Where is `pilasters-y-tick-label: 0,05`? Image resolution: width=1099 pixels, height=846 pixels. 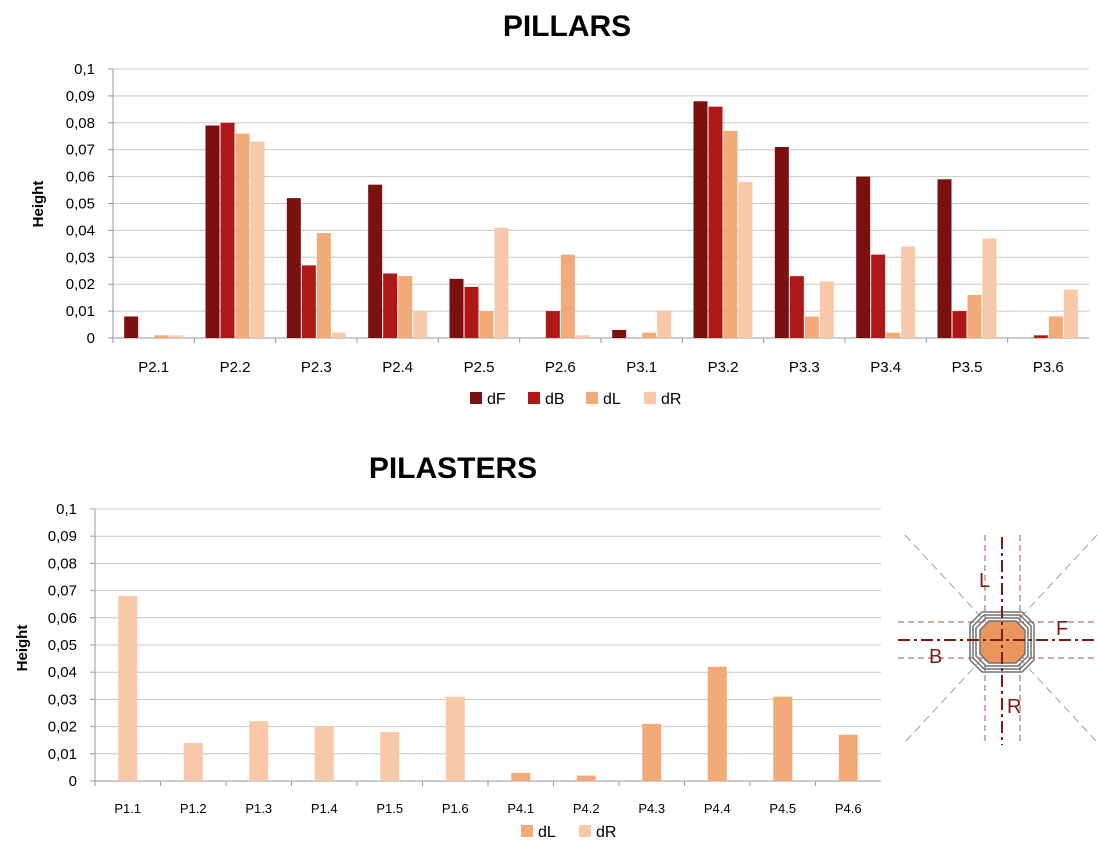
pilasters-y-tick-label: 0,05 is located at coordinates (62, 645).